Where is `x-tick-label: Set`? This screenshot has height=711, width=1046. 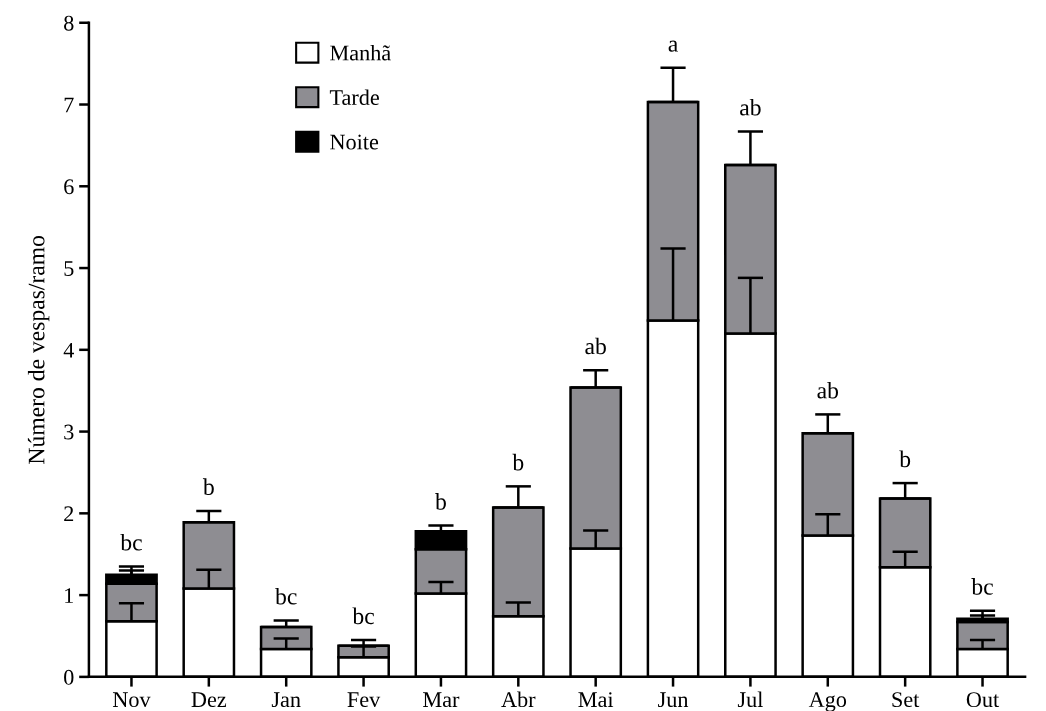
x-tick-label: Set is located at coordinates (906, 700).